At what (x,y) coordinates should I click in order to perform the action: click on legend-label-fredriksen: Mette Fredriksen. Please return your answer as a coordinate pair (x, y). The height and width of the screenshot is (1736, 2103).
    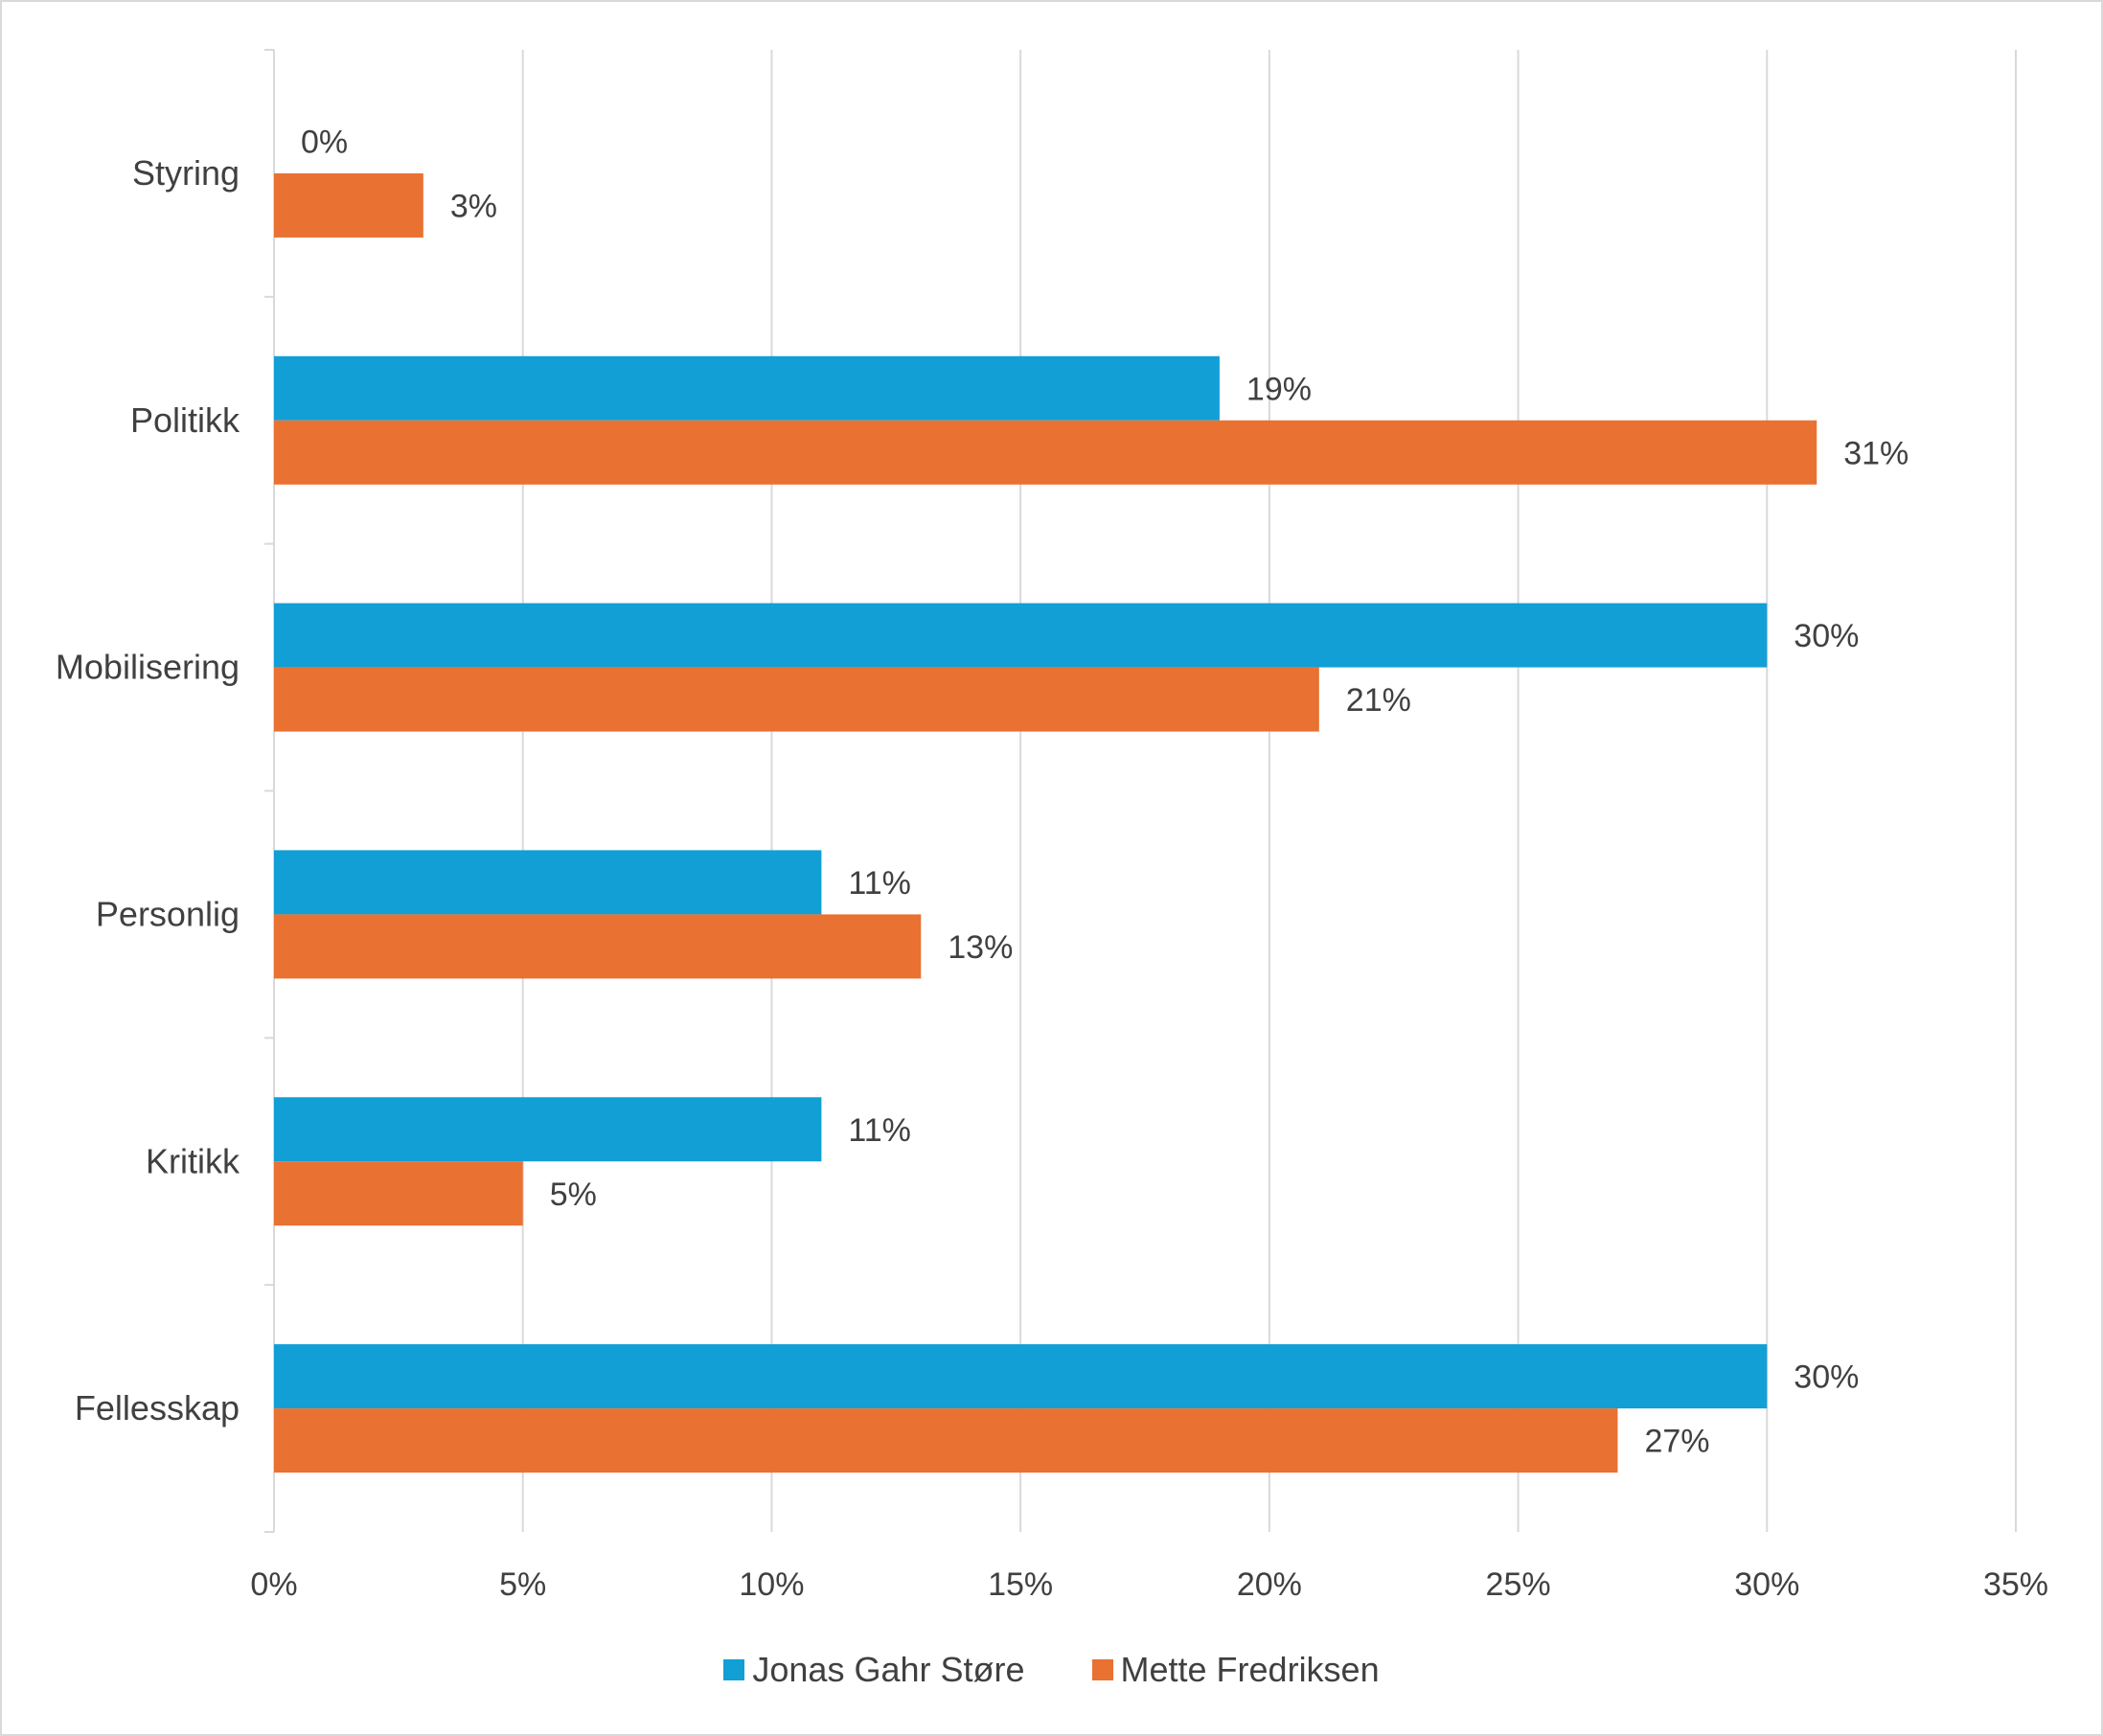
    Looking at the image, I should click on (1250, 1670).